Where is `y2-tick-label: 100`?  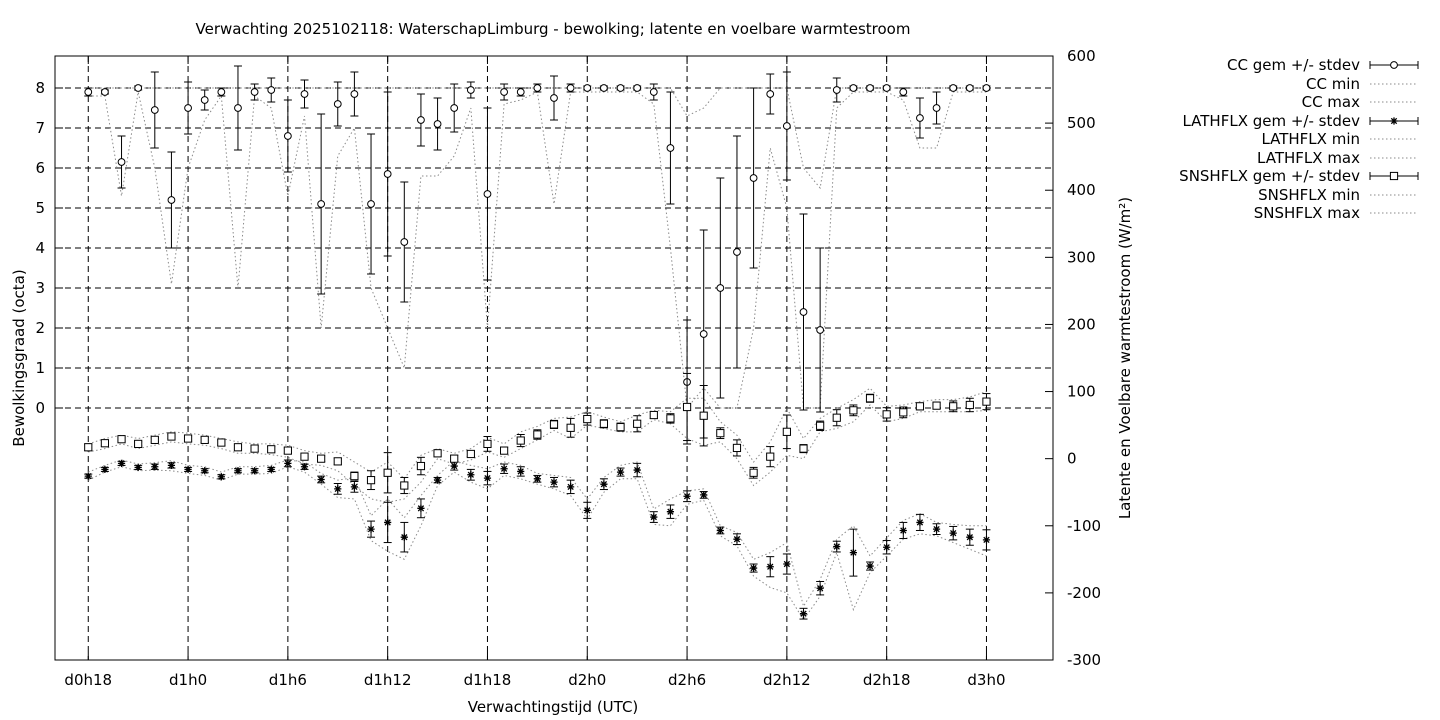
y2-tick-label: 100 is located at coordinates (1081, 392).